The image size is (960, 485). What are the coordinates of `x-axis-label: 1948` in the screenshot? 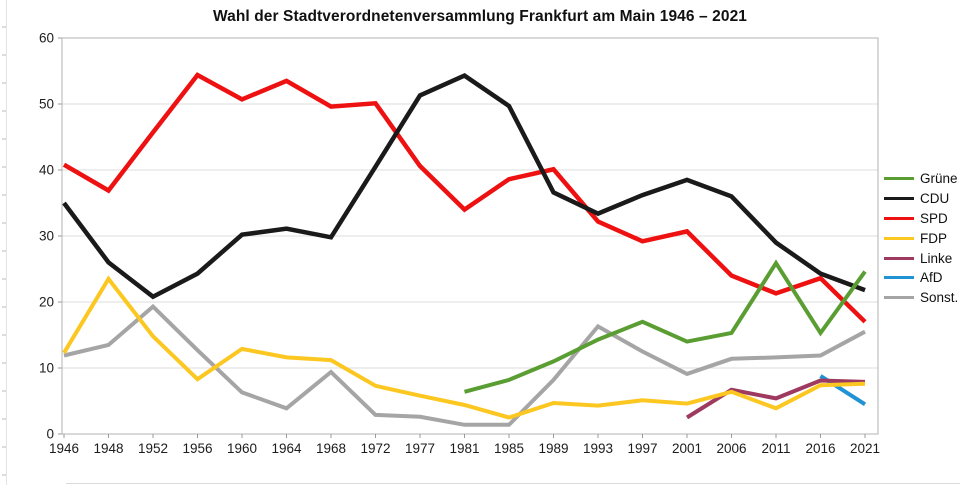 It's located at (108, 448).